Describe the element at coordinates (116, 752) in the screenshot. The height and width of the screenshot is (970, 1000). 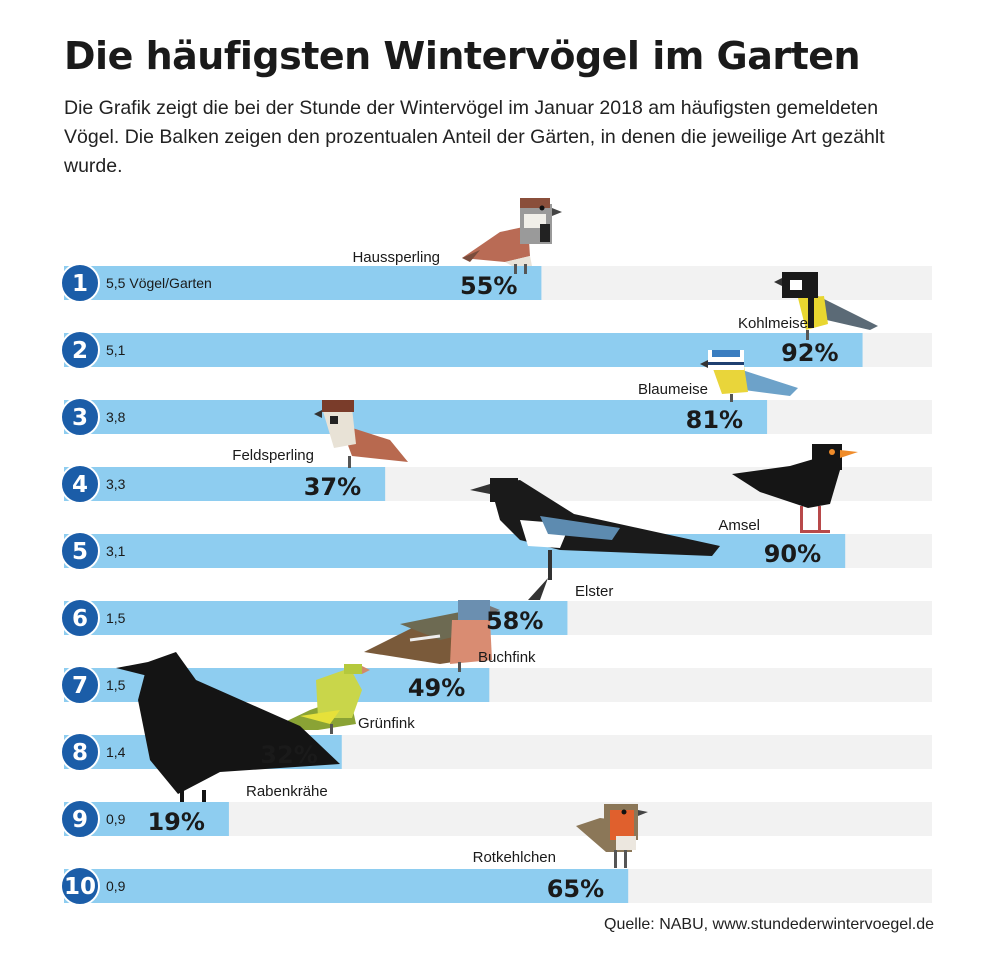
I see `count-label: 1,4` at that location.